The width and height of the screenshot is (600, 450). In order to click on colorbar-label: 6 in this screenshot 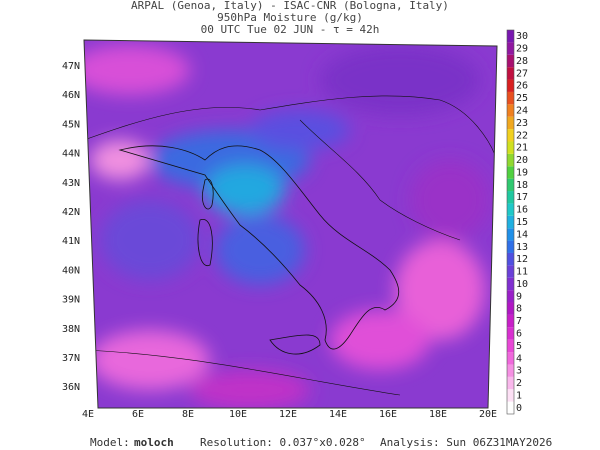, I will do `click(519, 333)`.